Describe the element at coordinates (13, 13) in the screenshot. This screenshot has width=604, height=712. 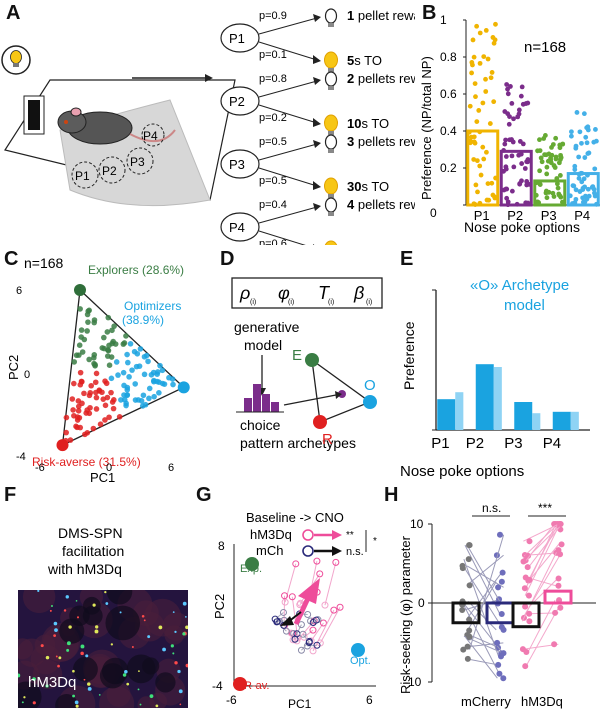
I see `panel-letter-a: A` at that location.